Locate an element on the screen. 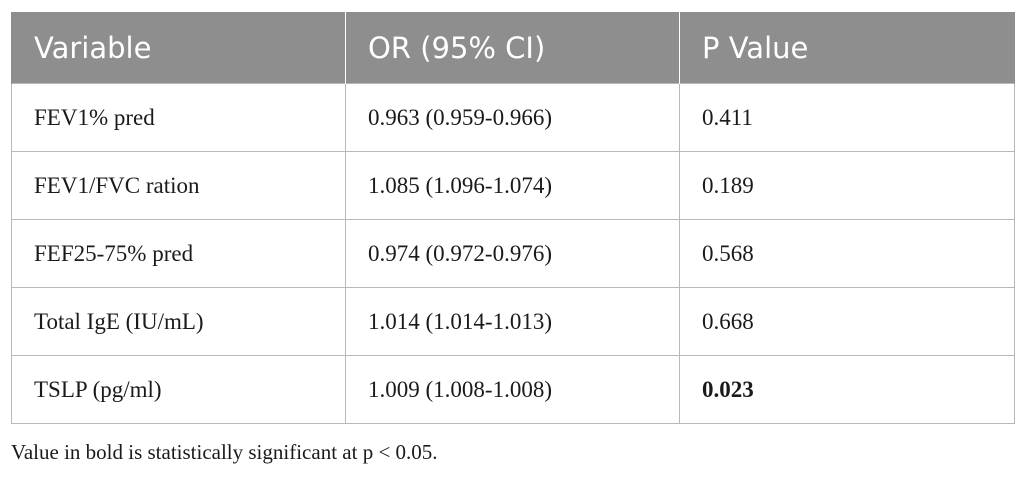 The width and height of the screenshot is (1025, 483). table-row: FEV1% pred 0.963 (0.959-0.966) 0.411 is located at coordinates (513, 117).